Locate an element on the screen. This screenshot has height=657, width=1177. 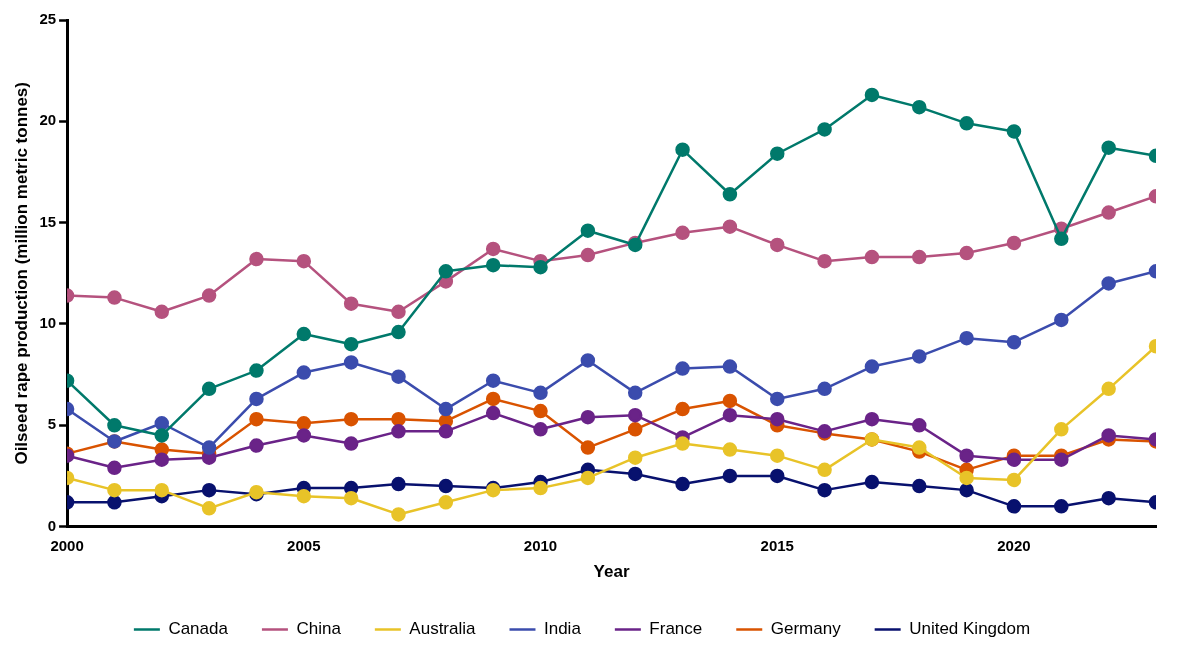
legend-label: India is located at coordinates (562, 629).